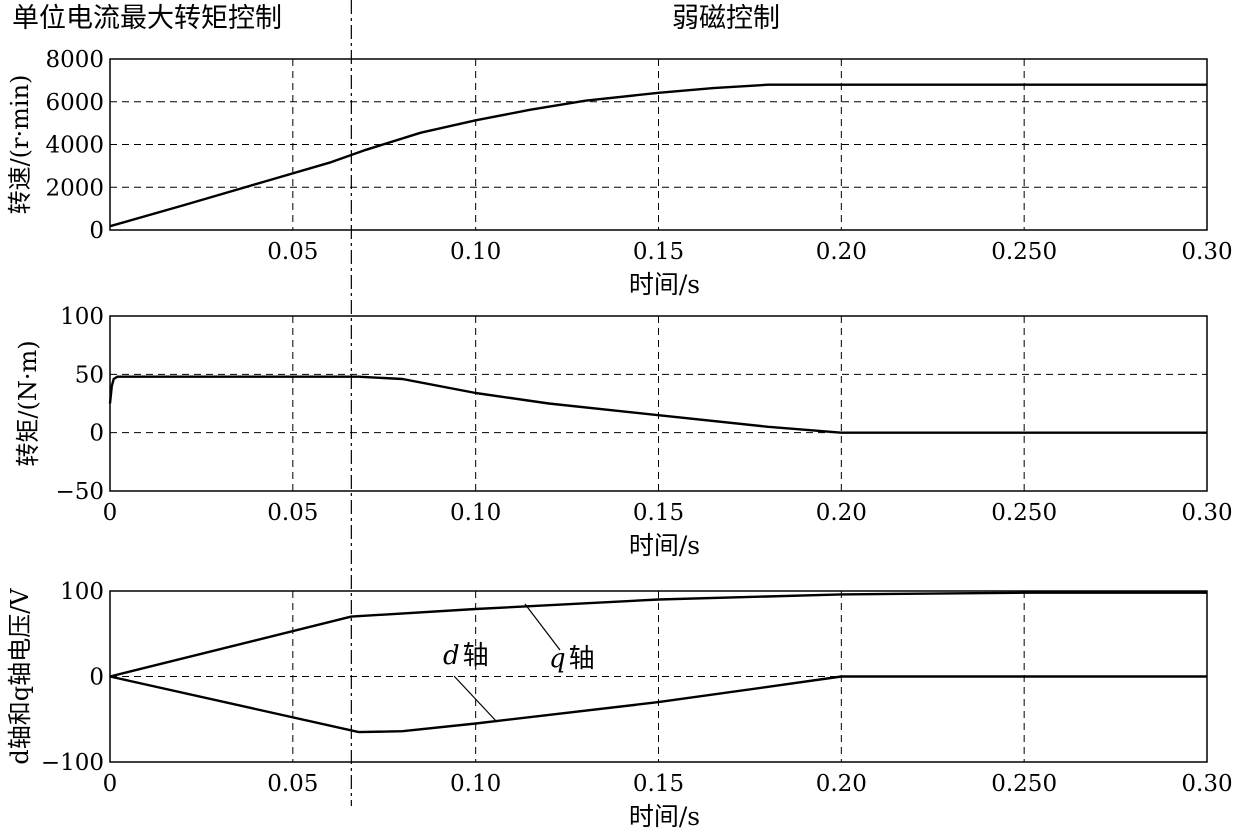 This screenshot has width=1233, height=832. Describe the element at coordinates (20, 676) in the screenshot. I see `y-axis-label: d轴和q轴电压/V` at that location.